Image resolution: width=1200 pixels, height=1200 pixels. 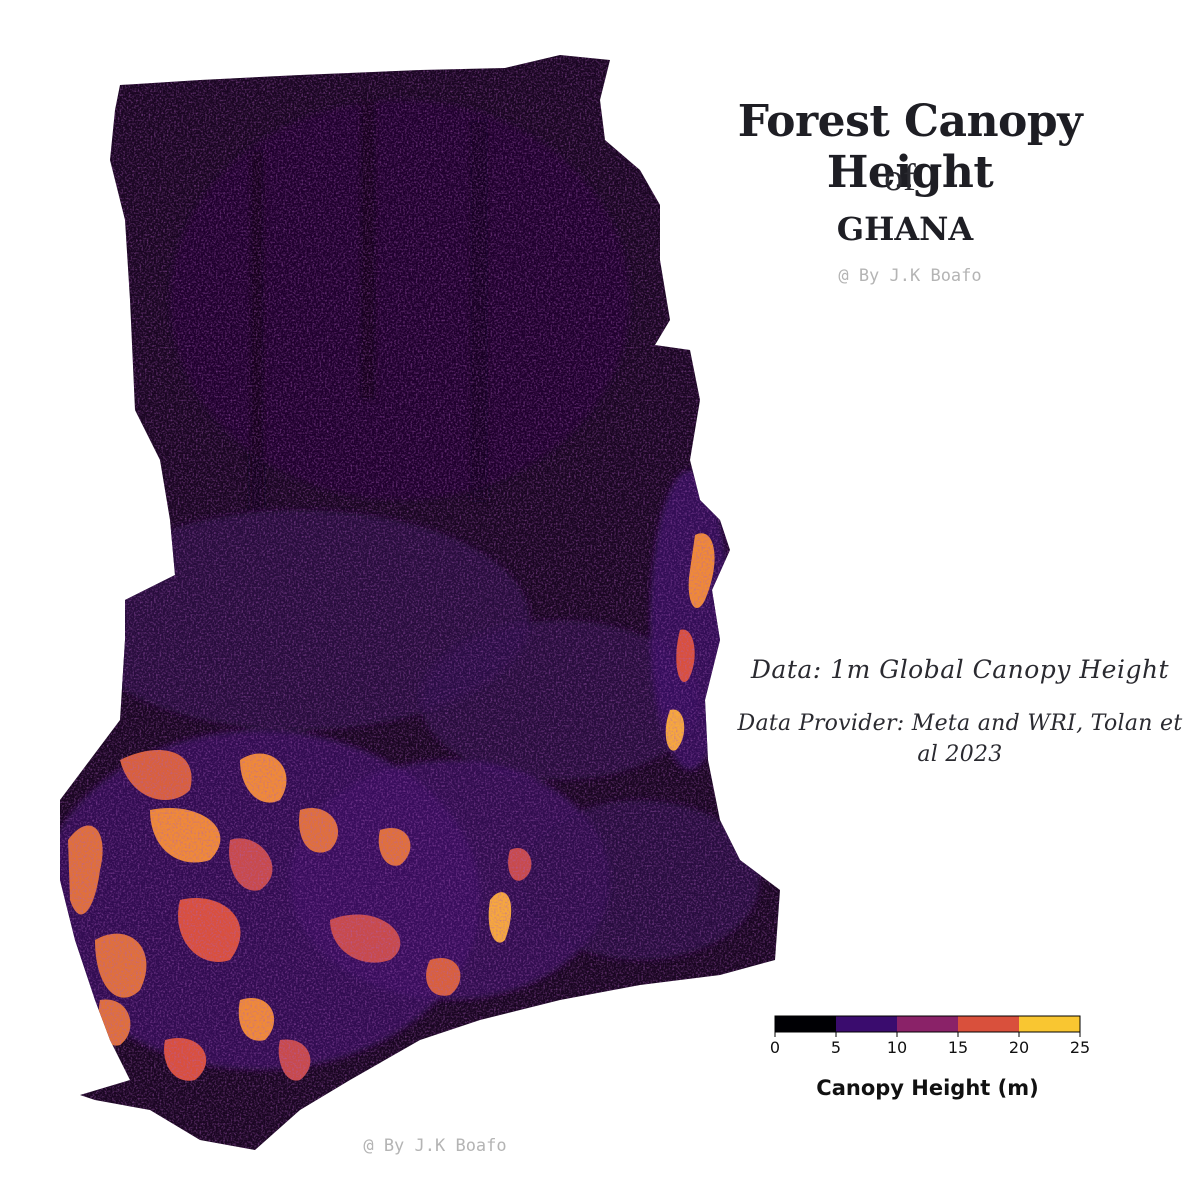 I want to click on legend-tick-label: 25, so click(x=1080, y=1047).